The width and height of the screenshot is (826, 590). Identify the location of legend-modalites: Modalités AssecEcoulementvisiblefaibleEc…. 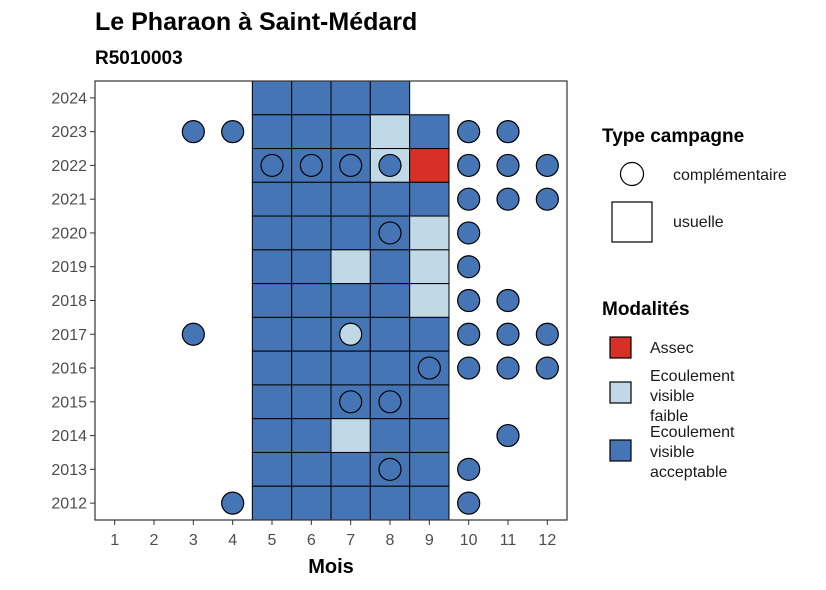
(668, 390).